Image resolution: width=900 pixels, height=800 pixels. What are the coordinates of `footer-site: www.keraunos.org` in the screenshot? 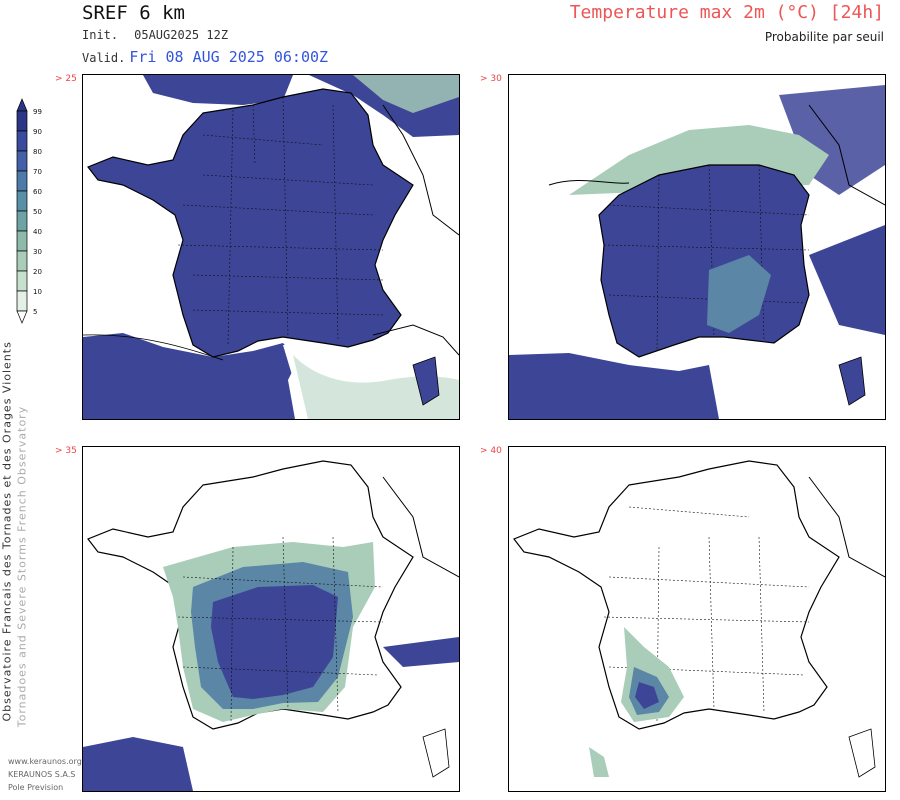 It's located at (45, 761).